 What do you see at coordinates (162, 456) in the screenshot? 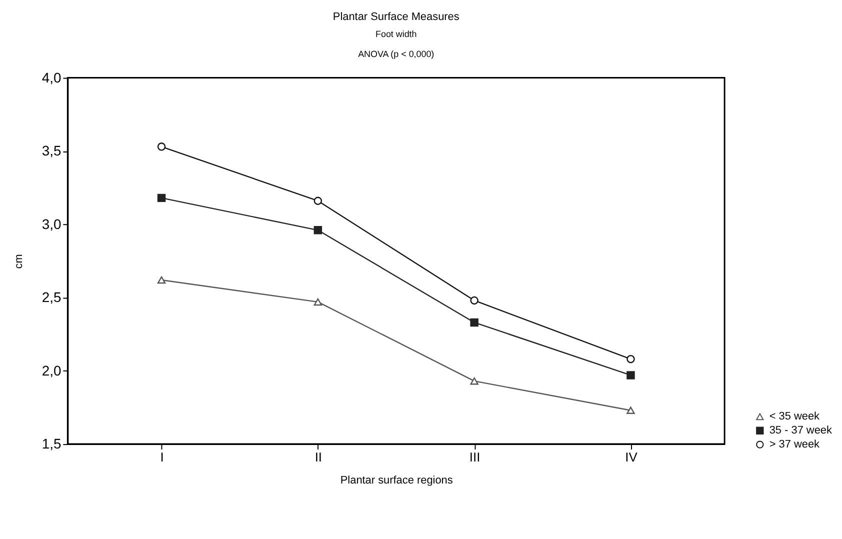
I see `x-tick-label: I` at bounding box center [162, 456].